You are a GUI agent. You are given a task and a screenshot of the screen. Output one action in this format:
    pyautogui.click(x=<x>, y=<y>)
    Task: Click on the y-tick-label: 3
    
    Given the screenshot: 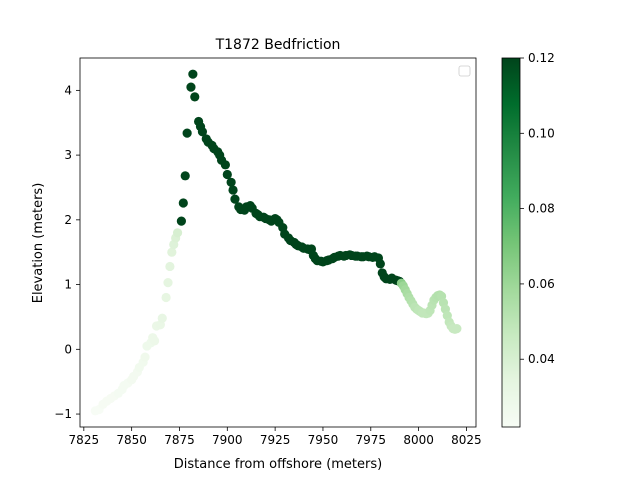 What is the action you would take?
    pyautogui.click(x=68, y=155)
    